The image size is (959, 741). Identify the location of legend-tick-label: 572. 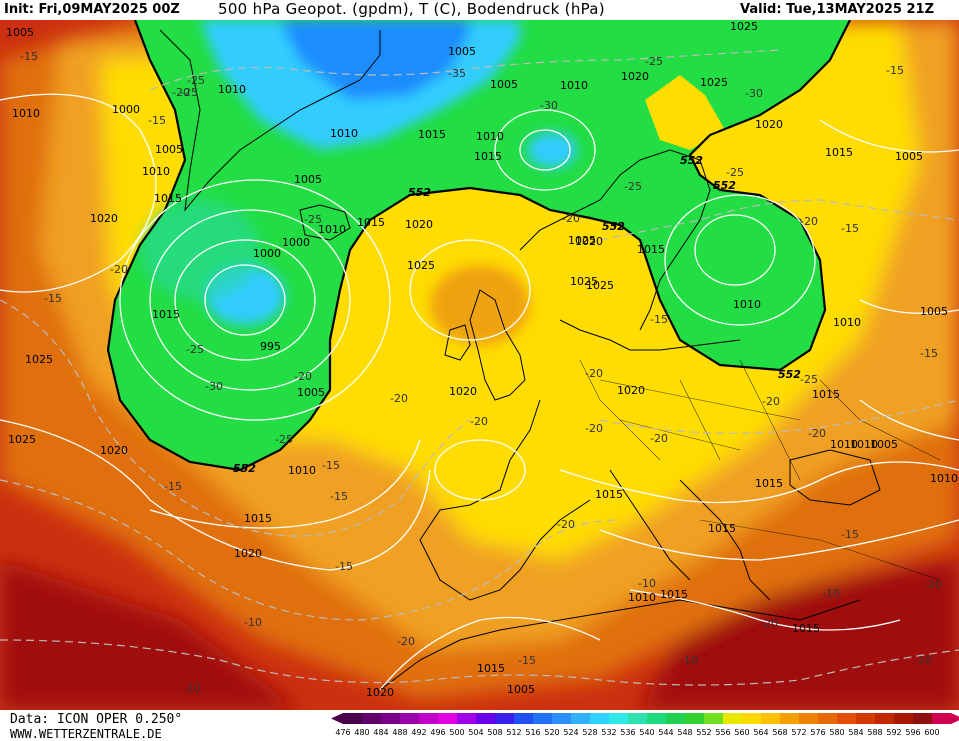
(798, 732).